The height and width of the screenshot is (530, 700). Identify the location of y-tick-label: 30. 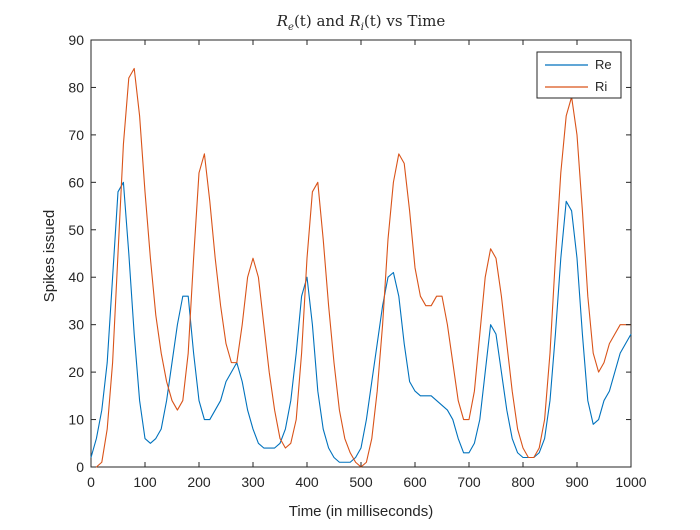
(76, 325).